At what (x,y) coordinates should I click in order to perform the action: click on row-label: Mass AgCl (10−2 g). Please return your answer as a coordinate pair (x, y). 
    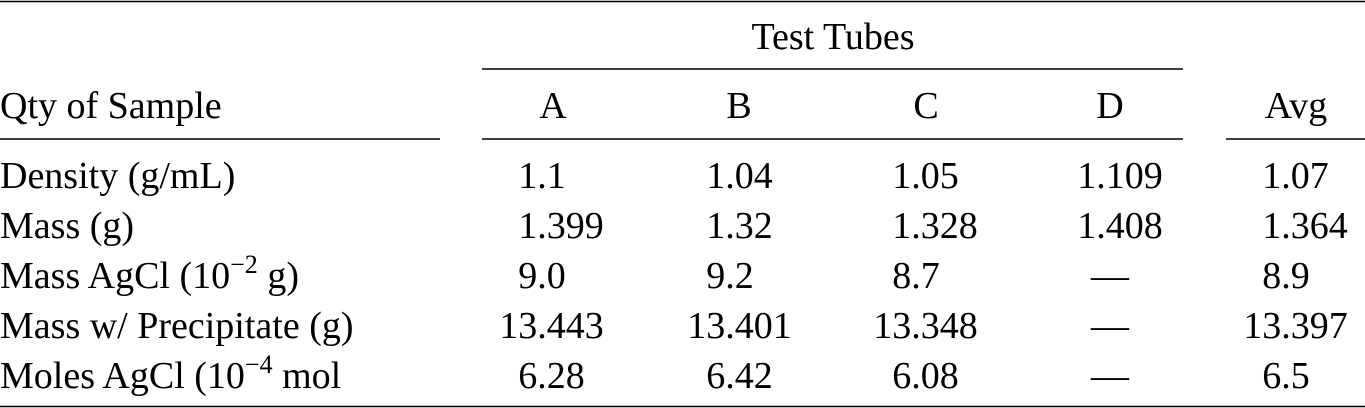
    Looking at the image, I should click on (149, 273).